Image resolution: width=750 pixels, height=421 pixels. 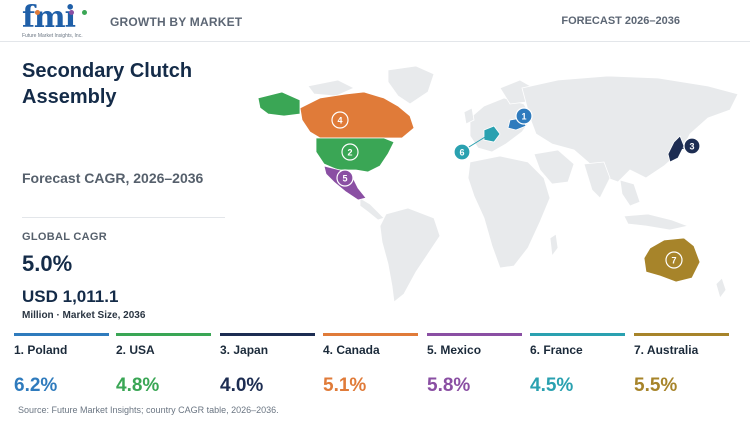 I want to click on country-canada, so click(x=357, y=115).